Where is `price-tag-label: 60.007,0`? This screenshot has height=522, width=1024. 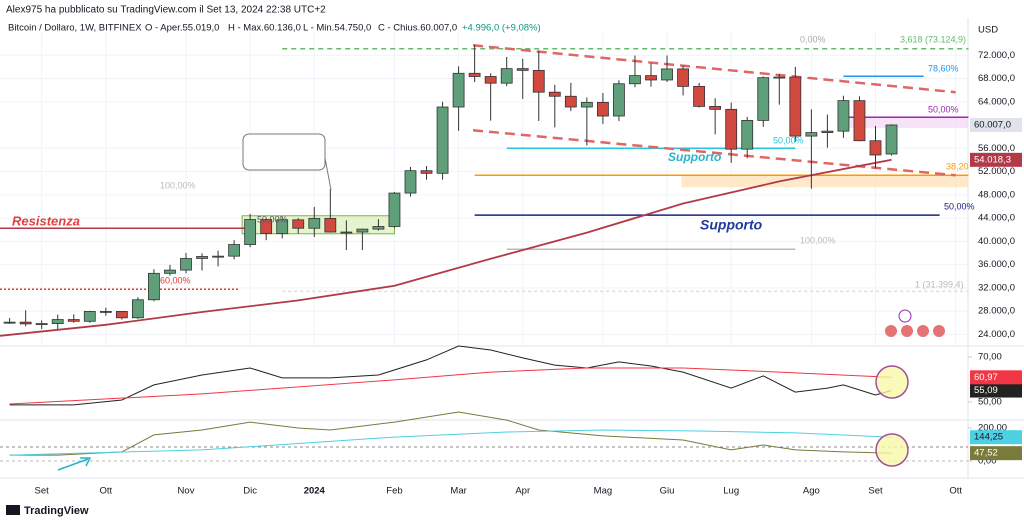
price-tag-label: 60.007,0 is located at coordinates (992, 125).